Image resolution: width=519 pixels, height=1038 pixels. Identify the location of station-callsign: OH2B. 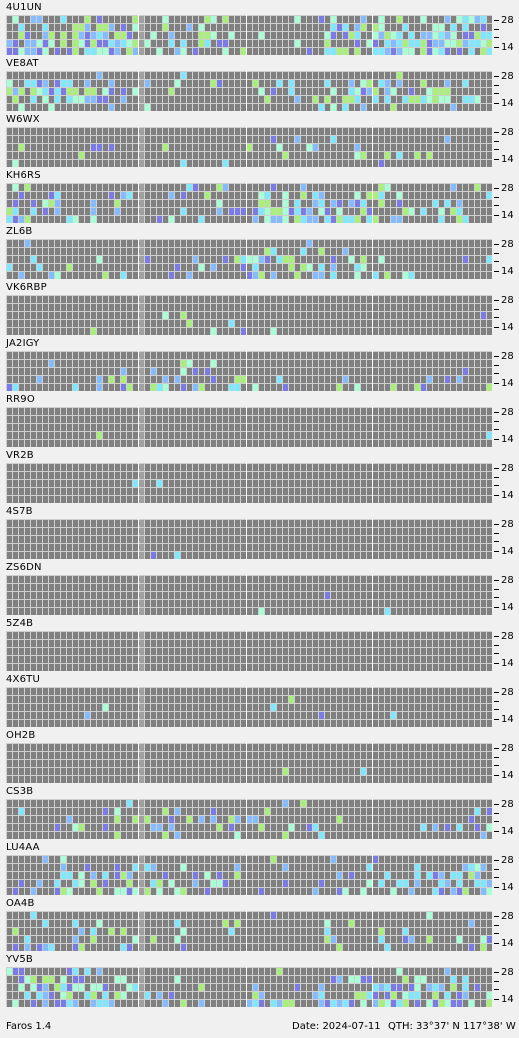
(21, 735).